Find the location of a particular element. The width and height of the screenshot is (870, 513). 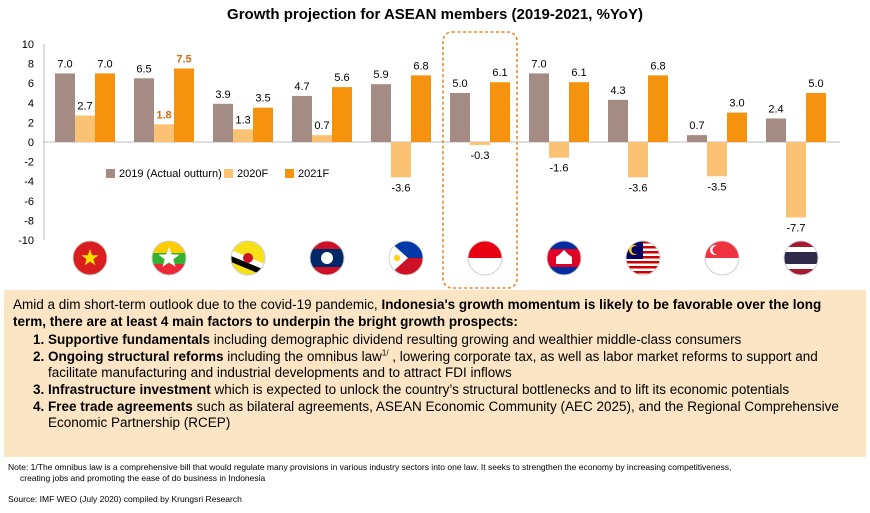

y-tick-label: 4 is located at coordinates (31, 104).